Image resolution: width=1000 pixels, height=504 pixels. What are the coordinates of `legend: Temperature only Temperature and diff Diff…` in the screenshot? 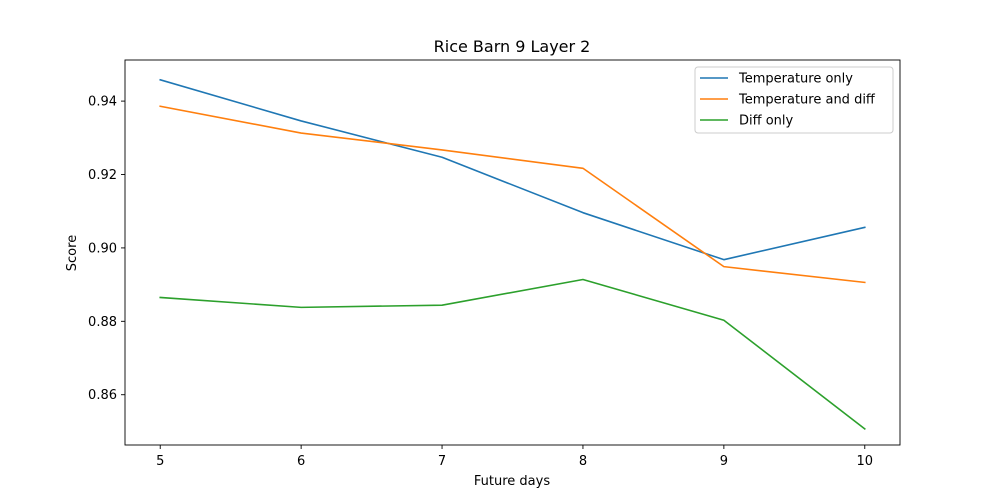 It's located at (794, 100).